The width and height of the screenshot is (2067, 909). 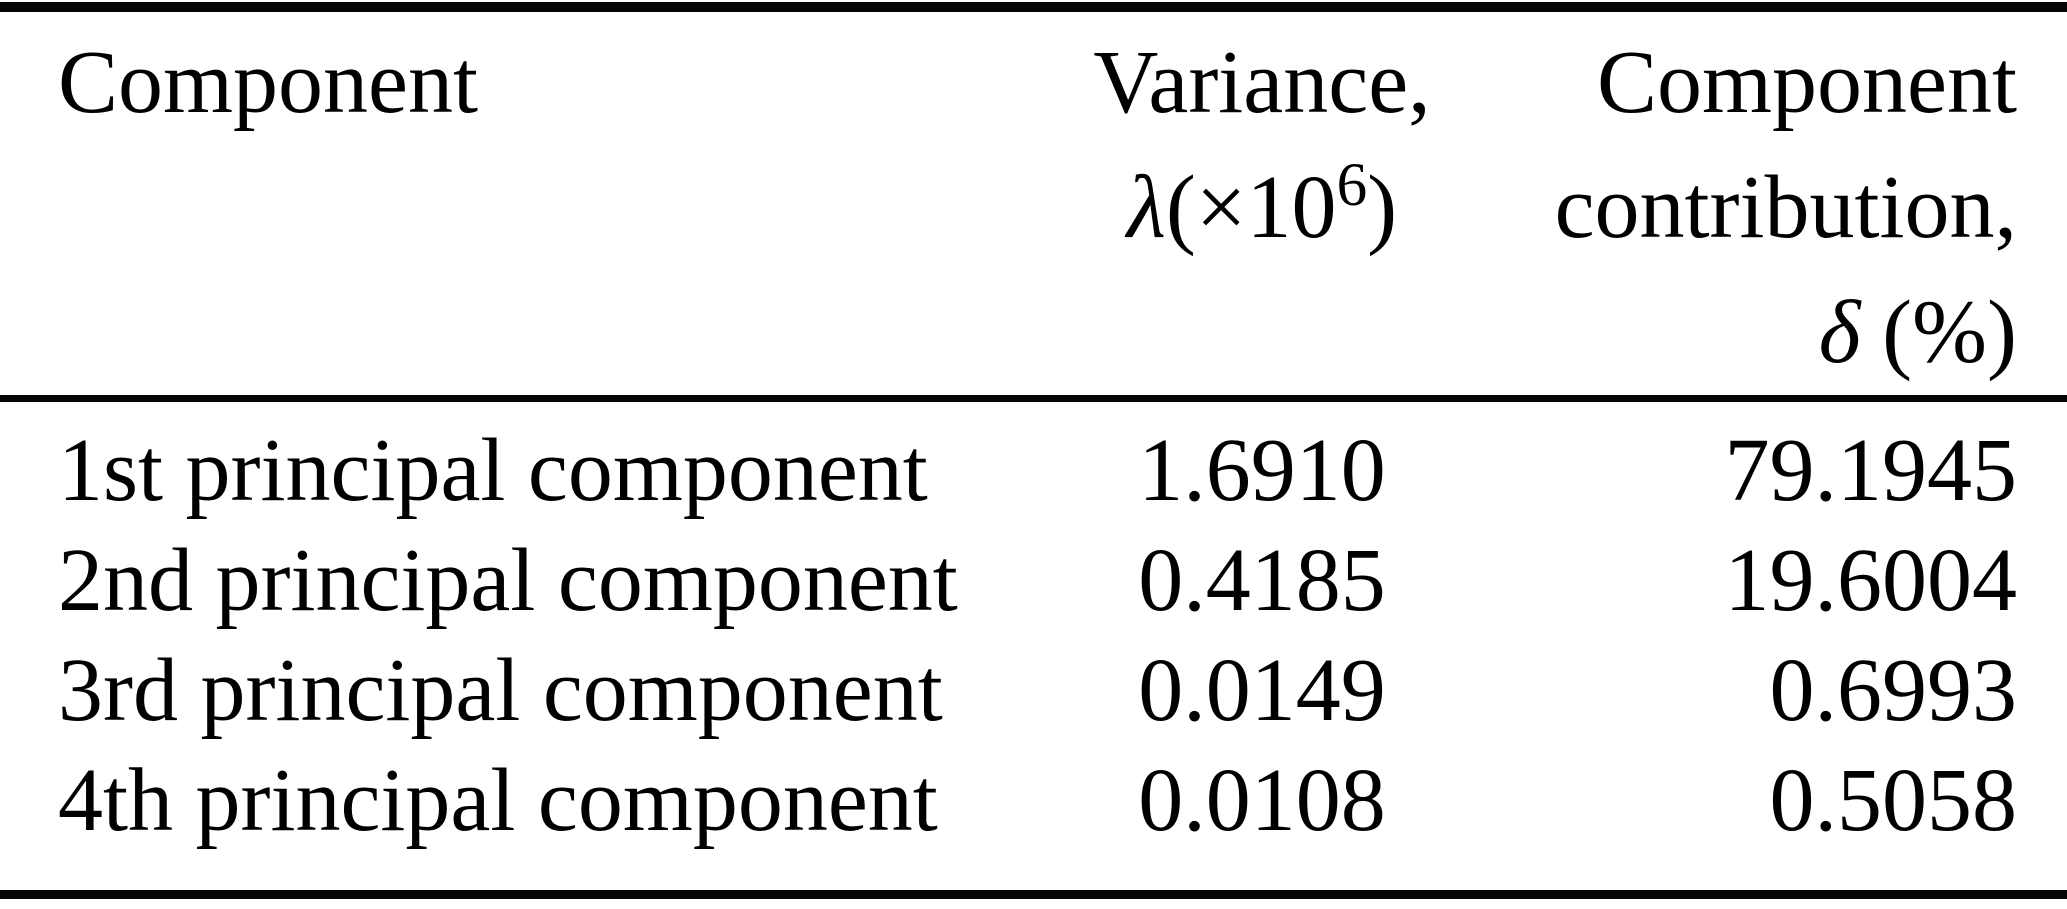 I want to click on variance-scale-open: (×10, so click(x=1251, y=207).